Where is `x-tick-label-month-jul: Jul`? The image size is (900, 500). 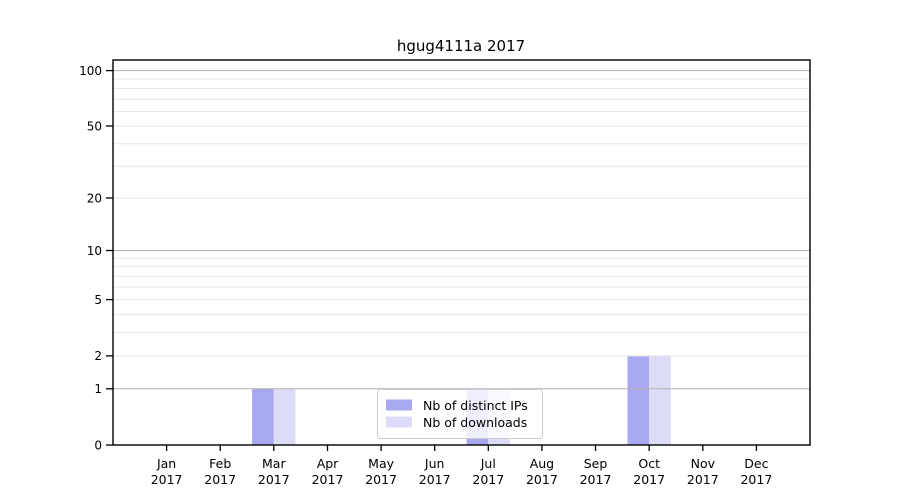 x-tick-label-month-jul: Jul is located at coordinates (488, 463).